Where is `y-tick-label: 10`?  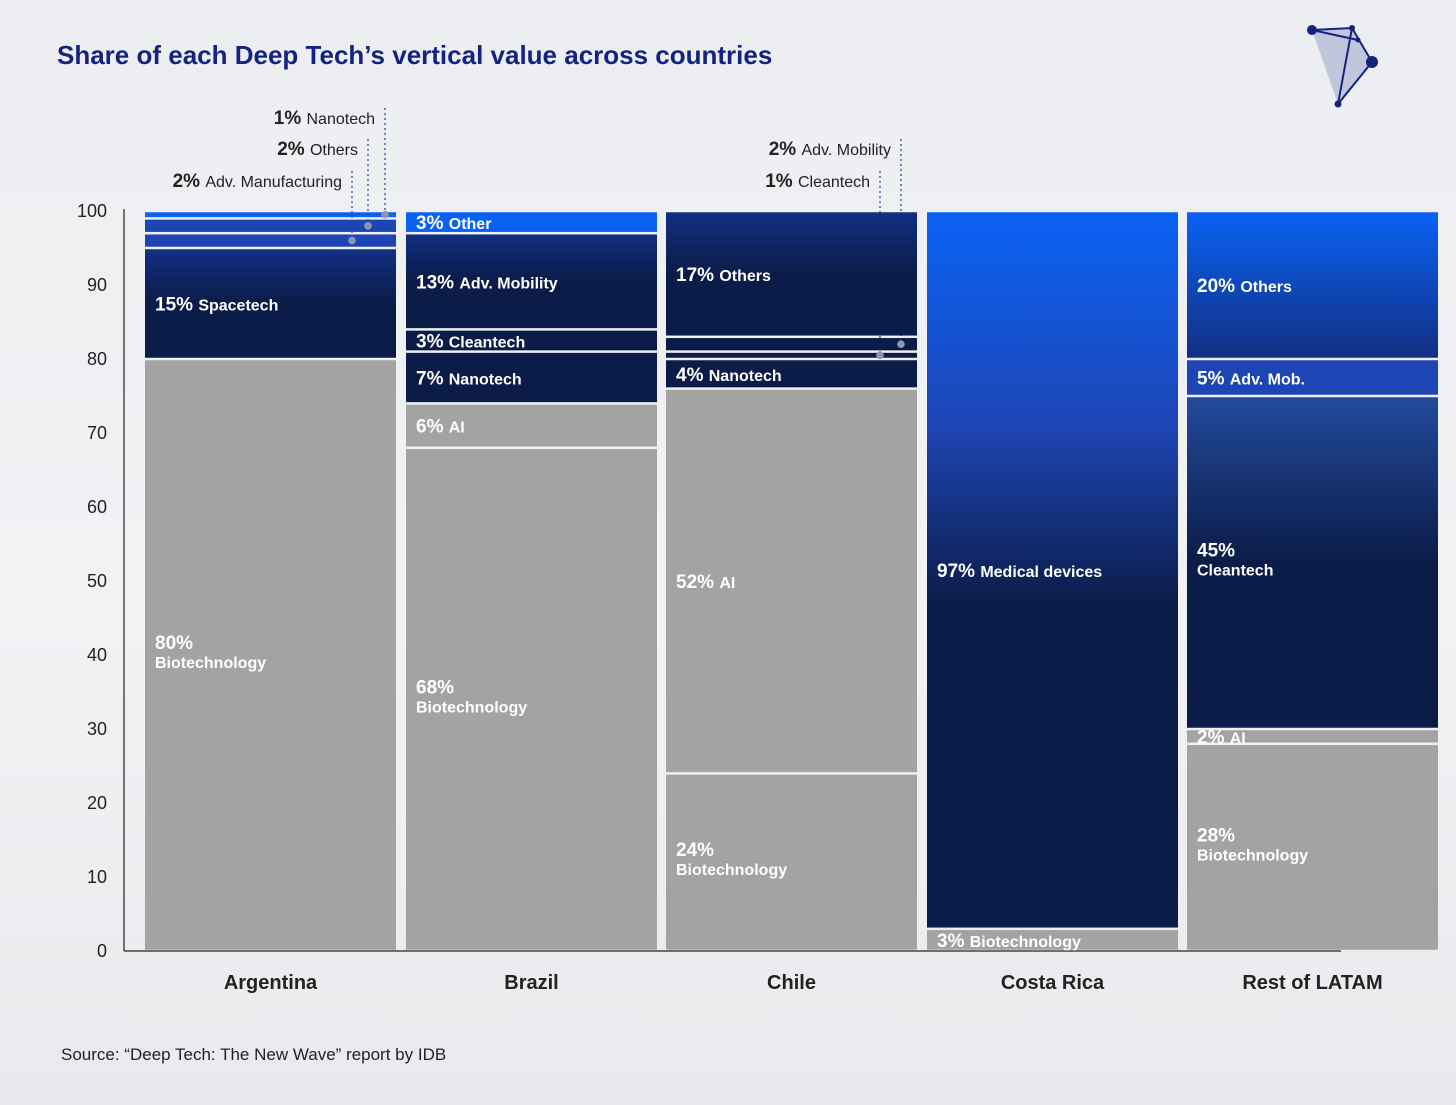
y-tick-label: 10 is located at coordinates (97, 877).